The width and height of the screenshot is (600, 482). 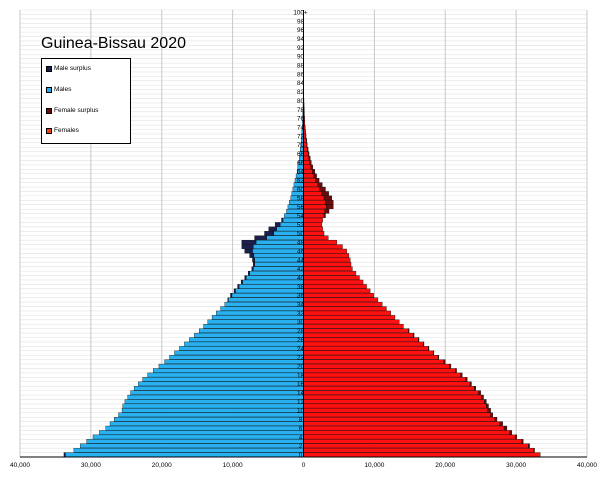 I want to click on age-tick-label: 80, so click(x=301, y=101).